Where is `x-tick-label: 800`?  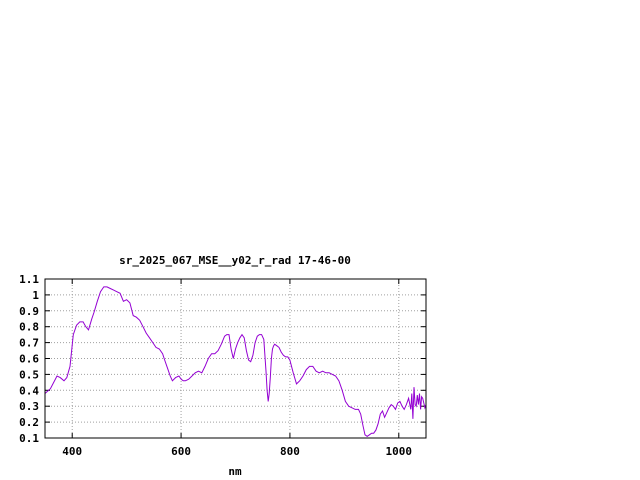
x-tick-label: 800 is located at coordinates (290, 451).